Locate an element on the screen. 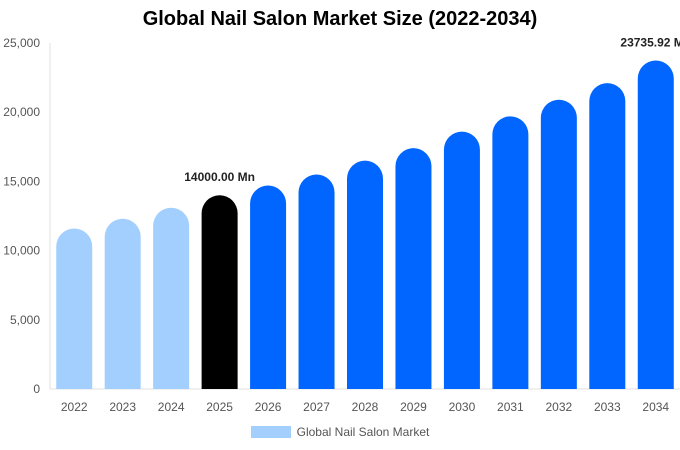  x-tick-label: 2025 is located at coordinates (219, 407).